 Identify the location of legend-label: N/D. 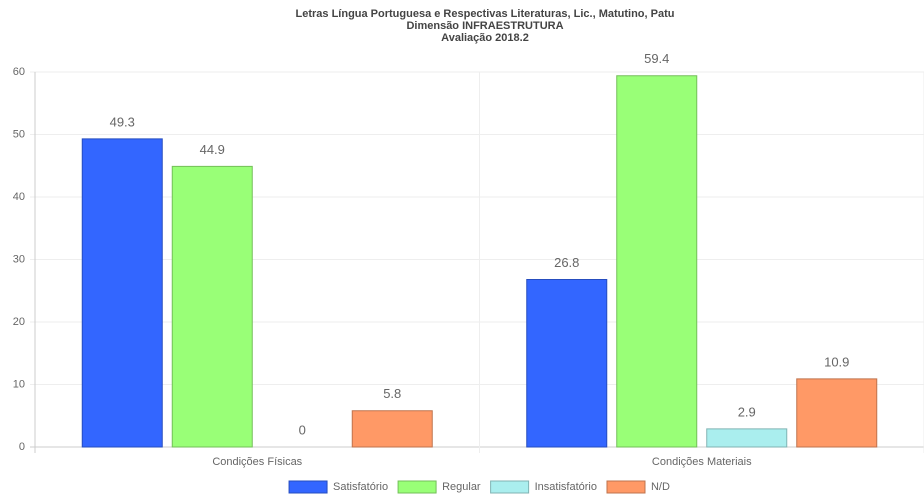
(660, 487).